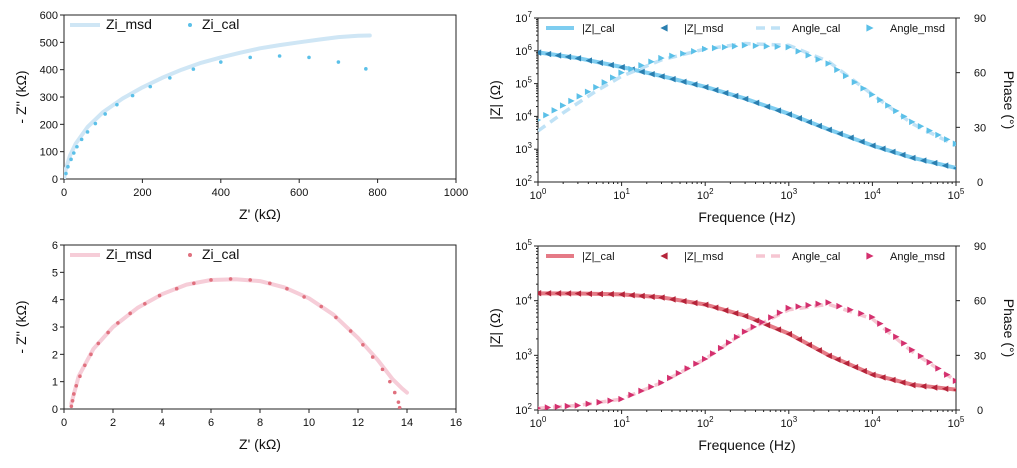 The width and height of the screenshot is (1017, 468). Describe the element at coordinates (523, 148) in the screenshot. I see `y-tick-label: 103` at that location.